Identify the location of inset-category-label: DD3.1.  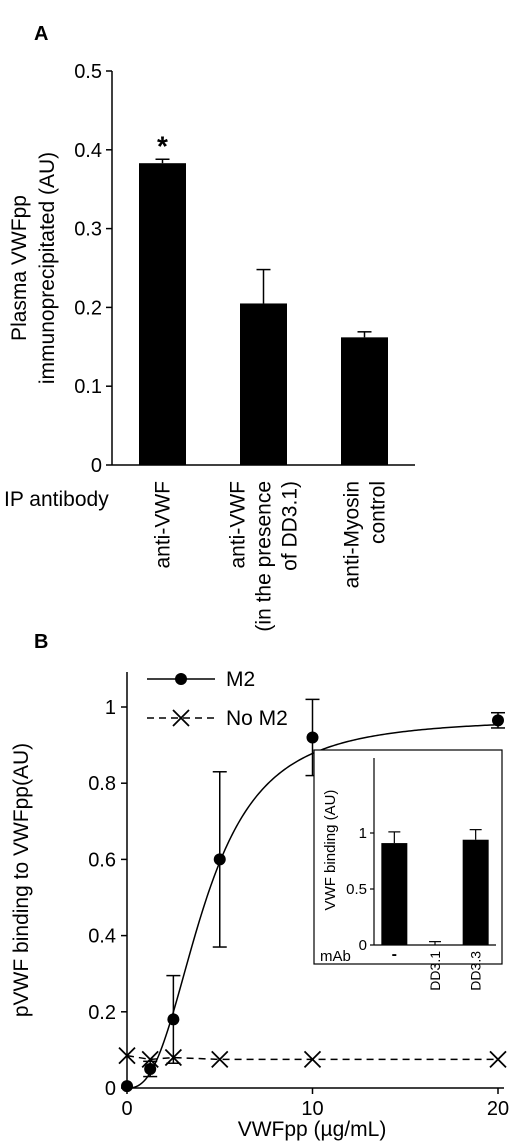
(435, 971).